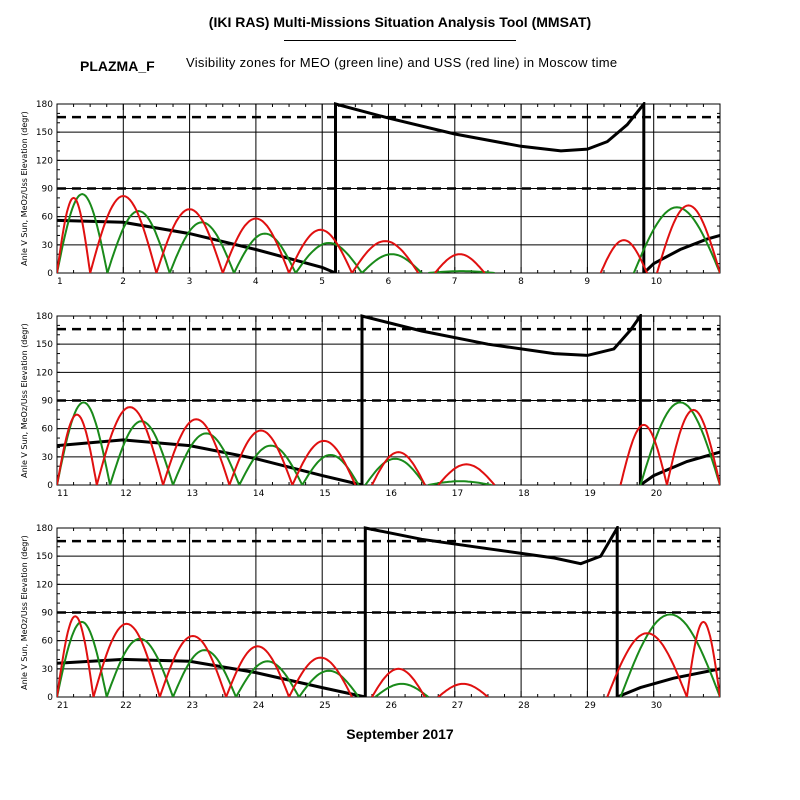  Describe the element at coordinates (259, 494) in the screenshot. I see `x-tick-label: 14` at that location.